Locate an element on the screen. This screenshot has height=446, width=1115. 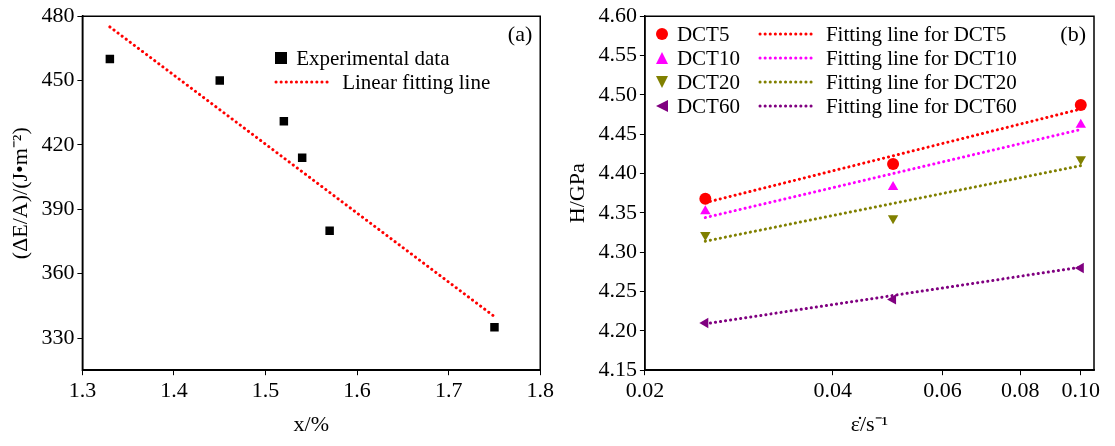
legend-label: Fitting line for DCT20 is located at coordinates (921, 82).